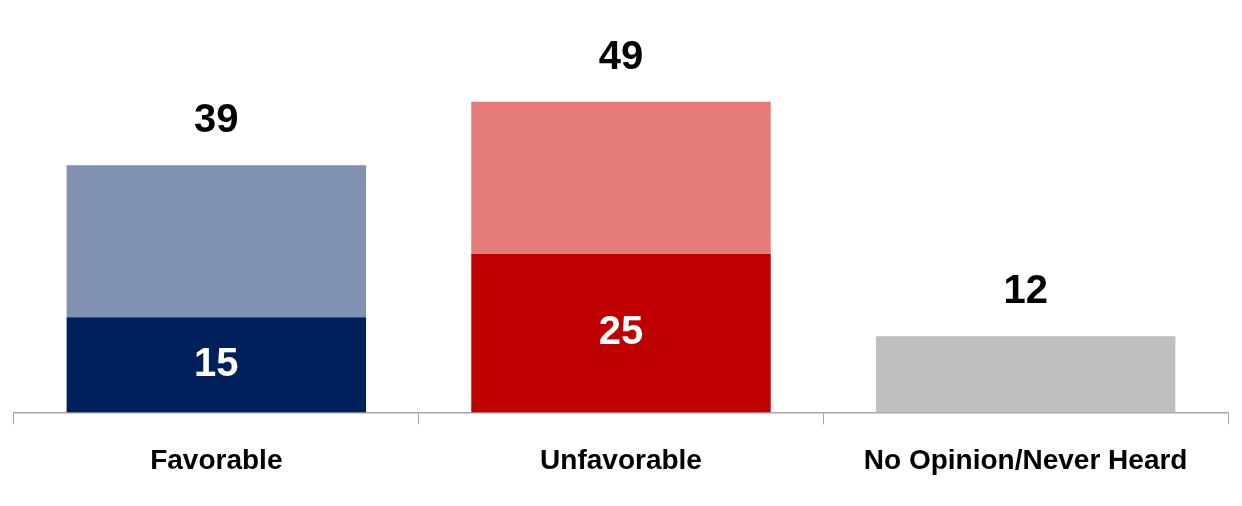 This screenshot has height=506, width=1242. I want to click on total-label: 49, so click(621, 54).